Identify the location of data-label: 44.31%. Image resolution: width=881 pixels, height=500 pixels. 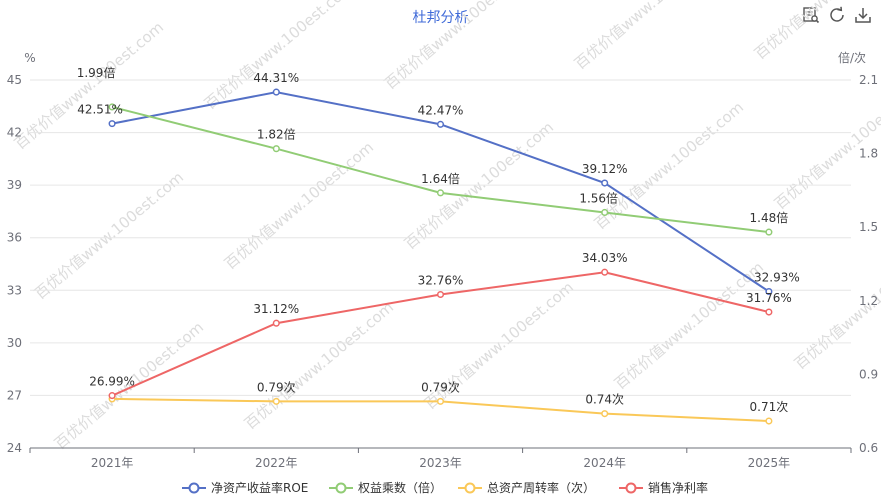
(276, 78).